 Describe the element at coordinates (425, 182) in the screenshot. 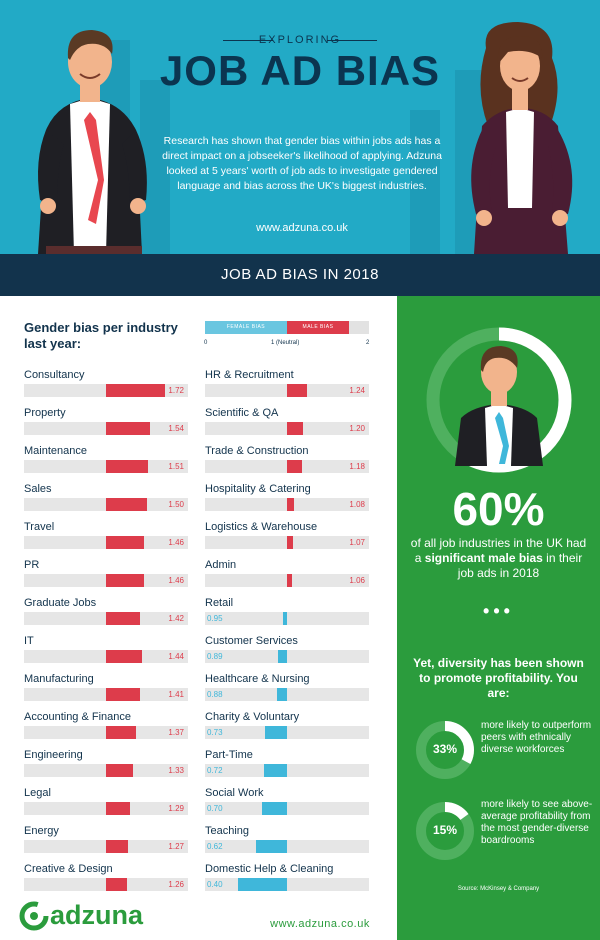

I see `skyline-building` at that location.